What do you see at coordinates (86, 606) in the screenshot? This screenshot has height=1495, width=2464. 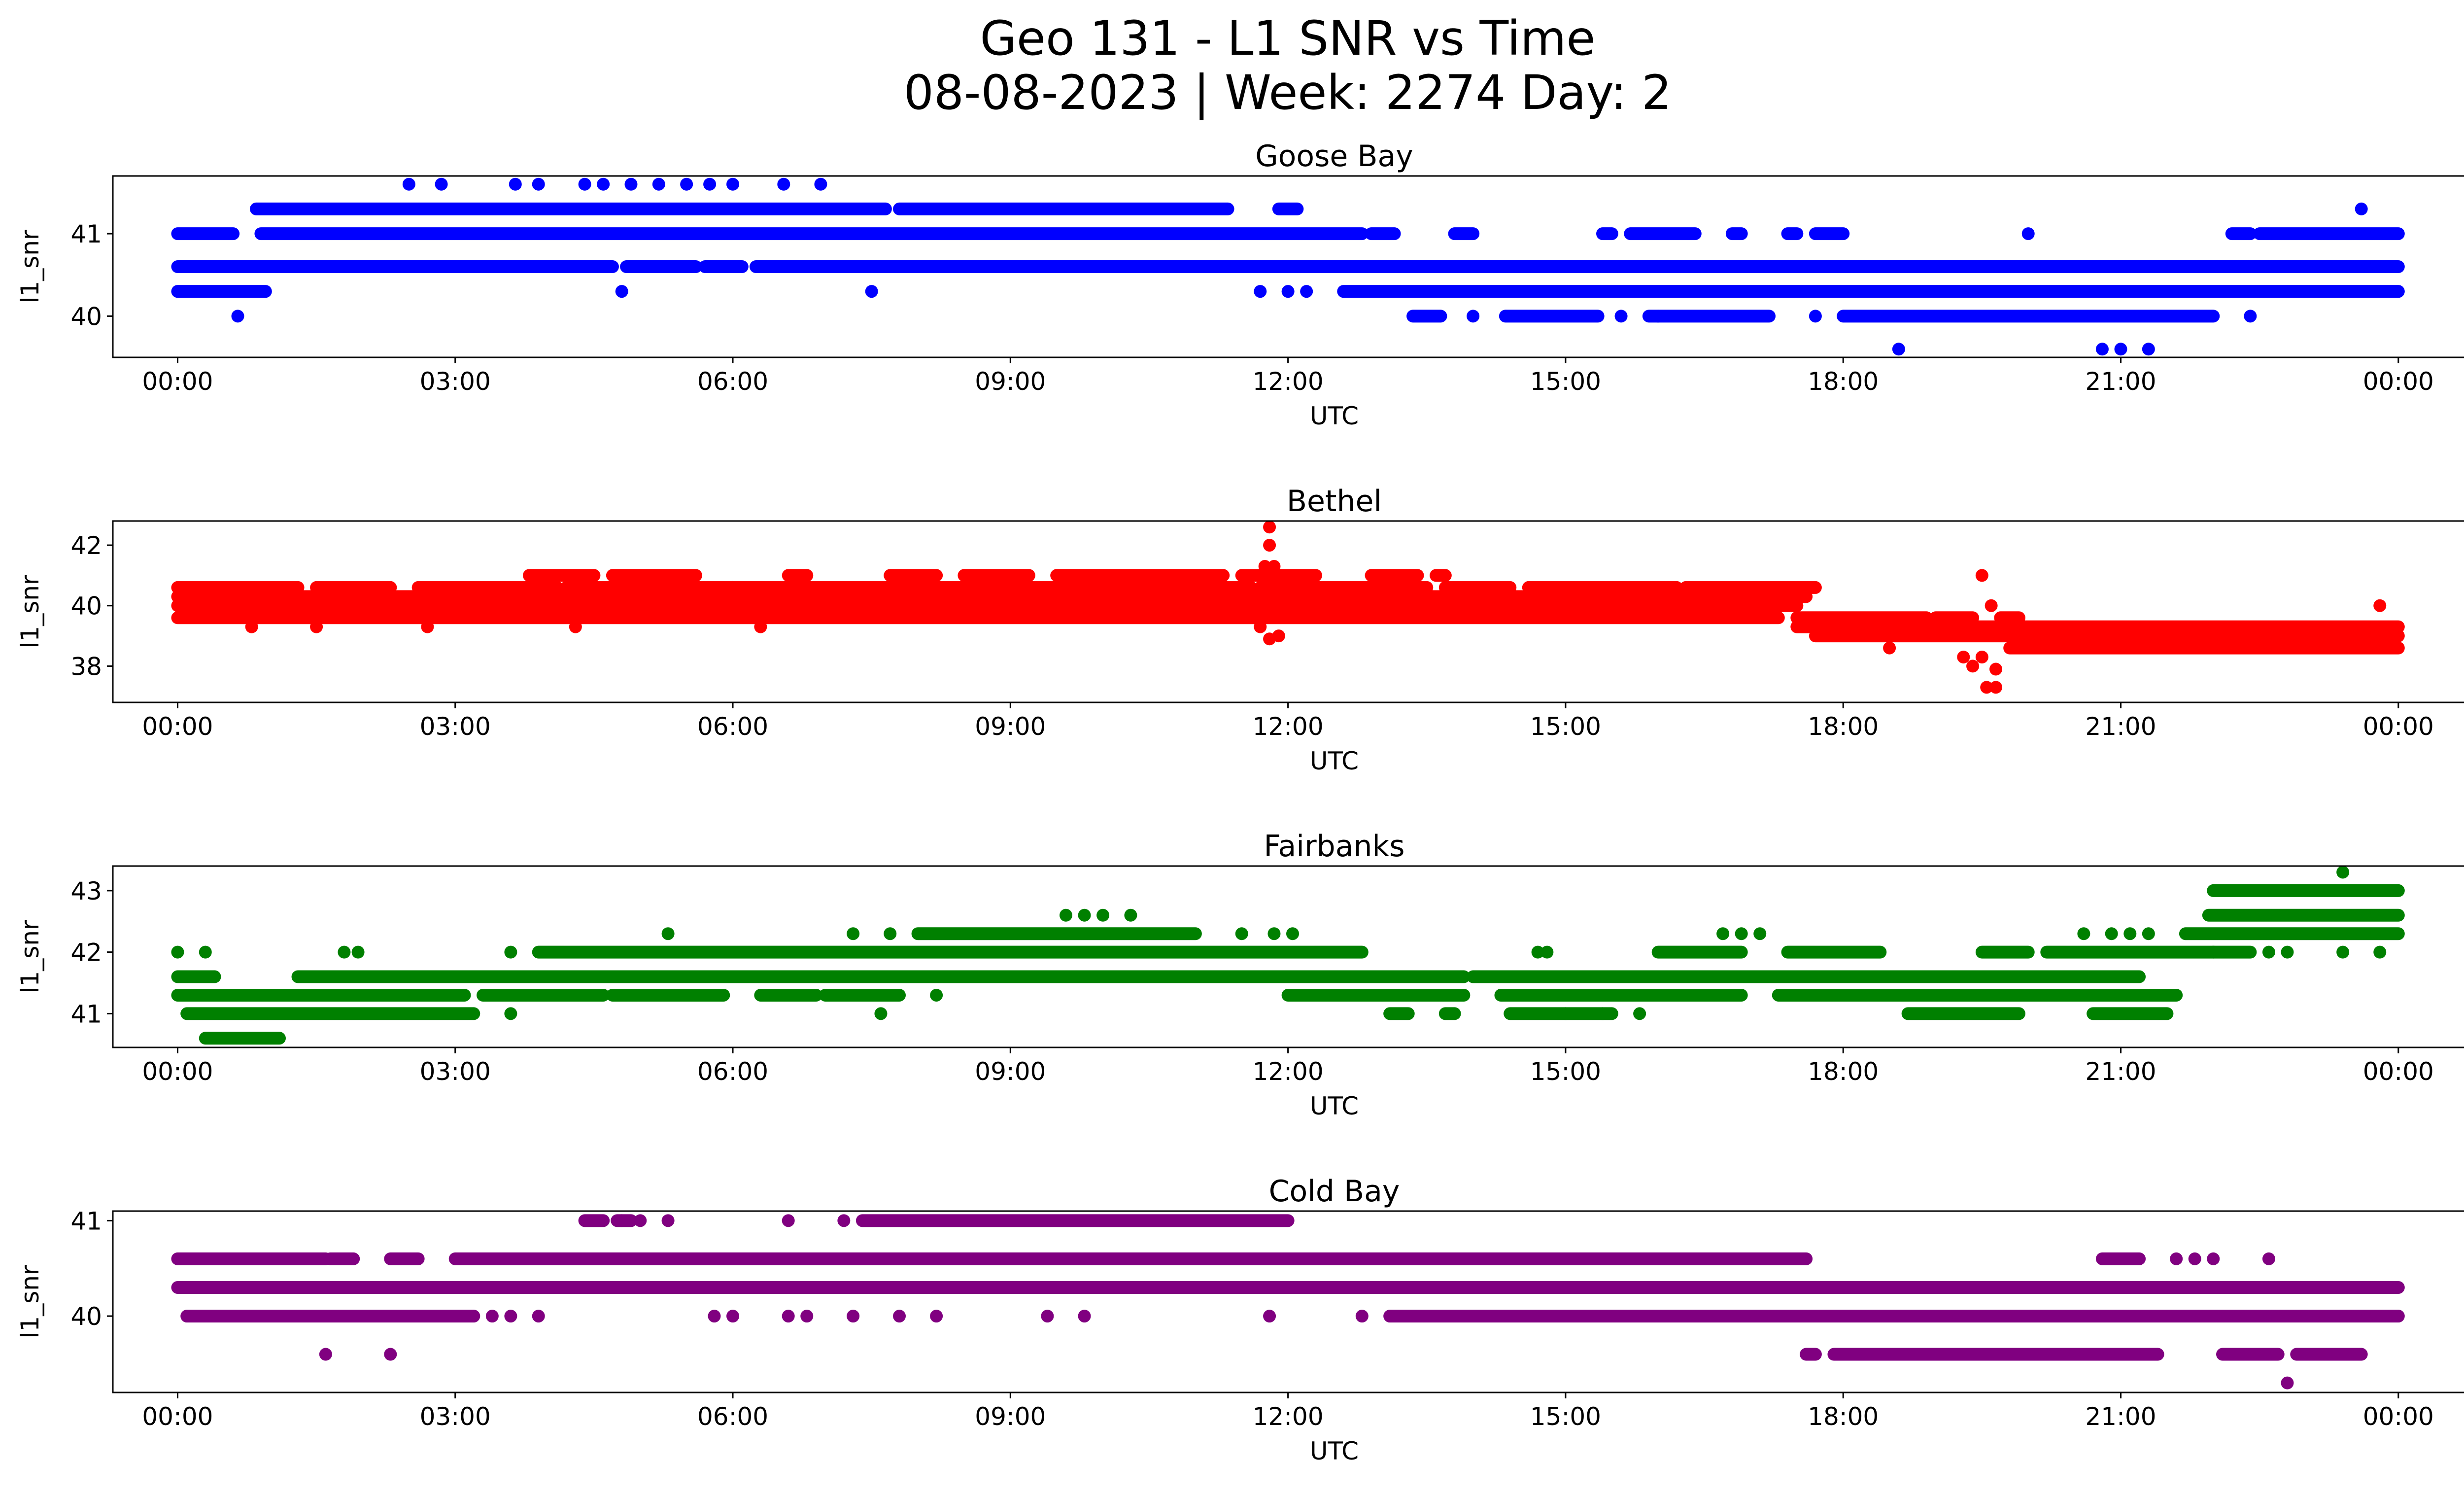 I see `y-tick-label: 40` at bounding box center [86, 606].